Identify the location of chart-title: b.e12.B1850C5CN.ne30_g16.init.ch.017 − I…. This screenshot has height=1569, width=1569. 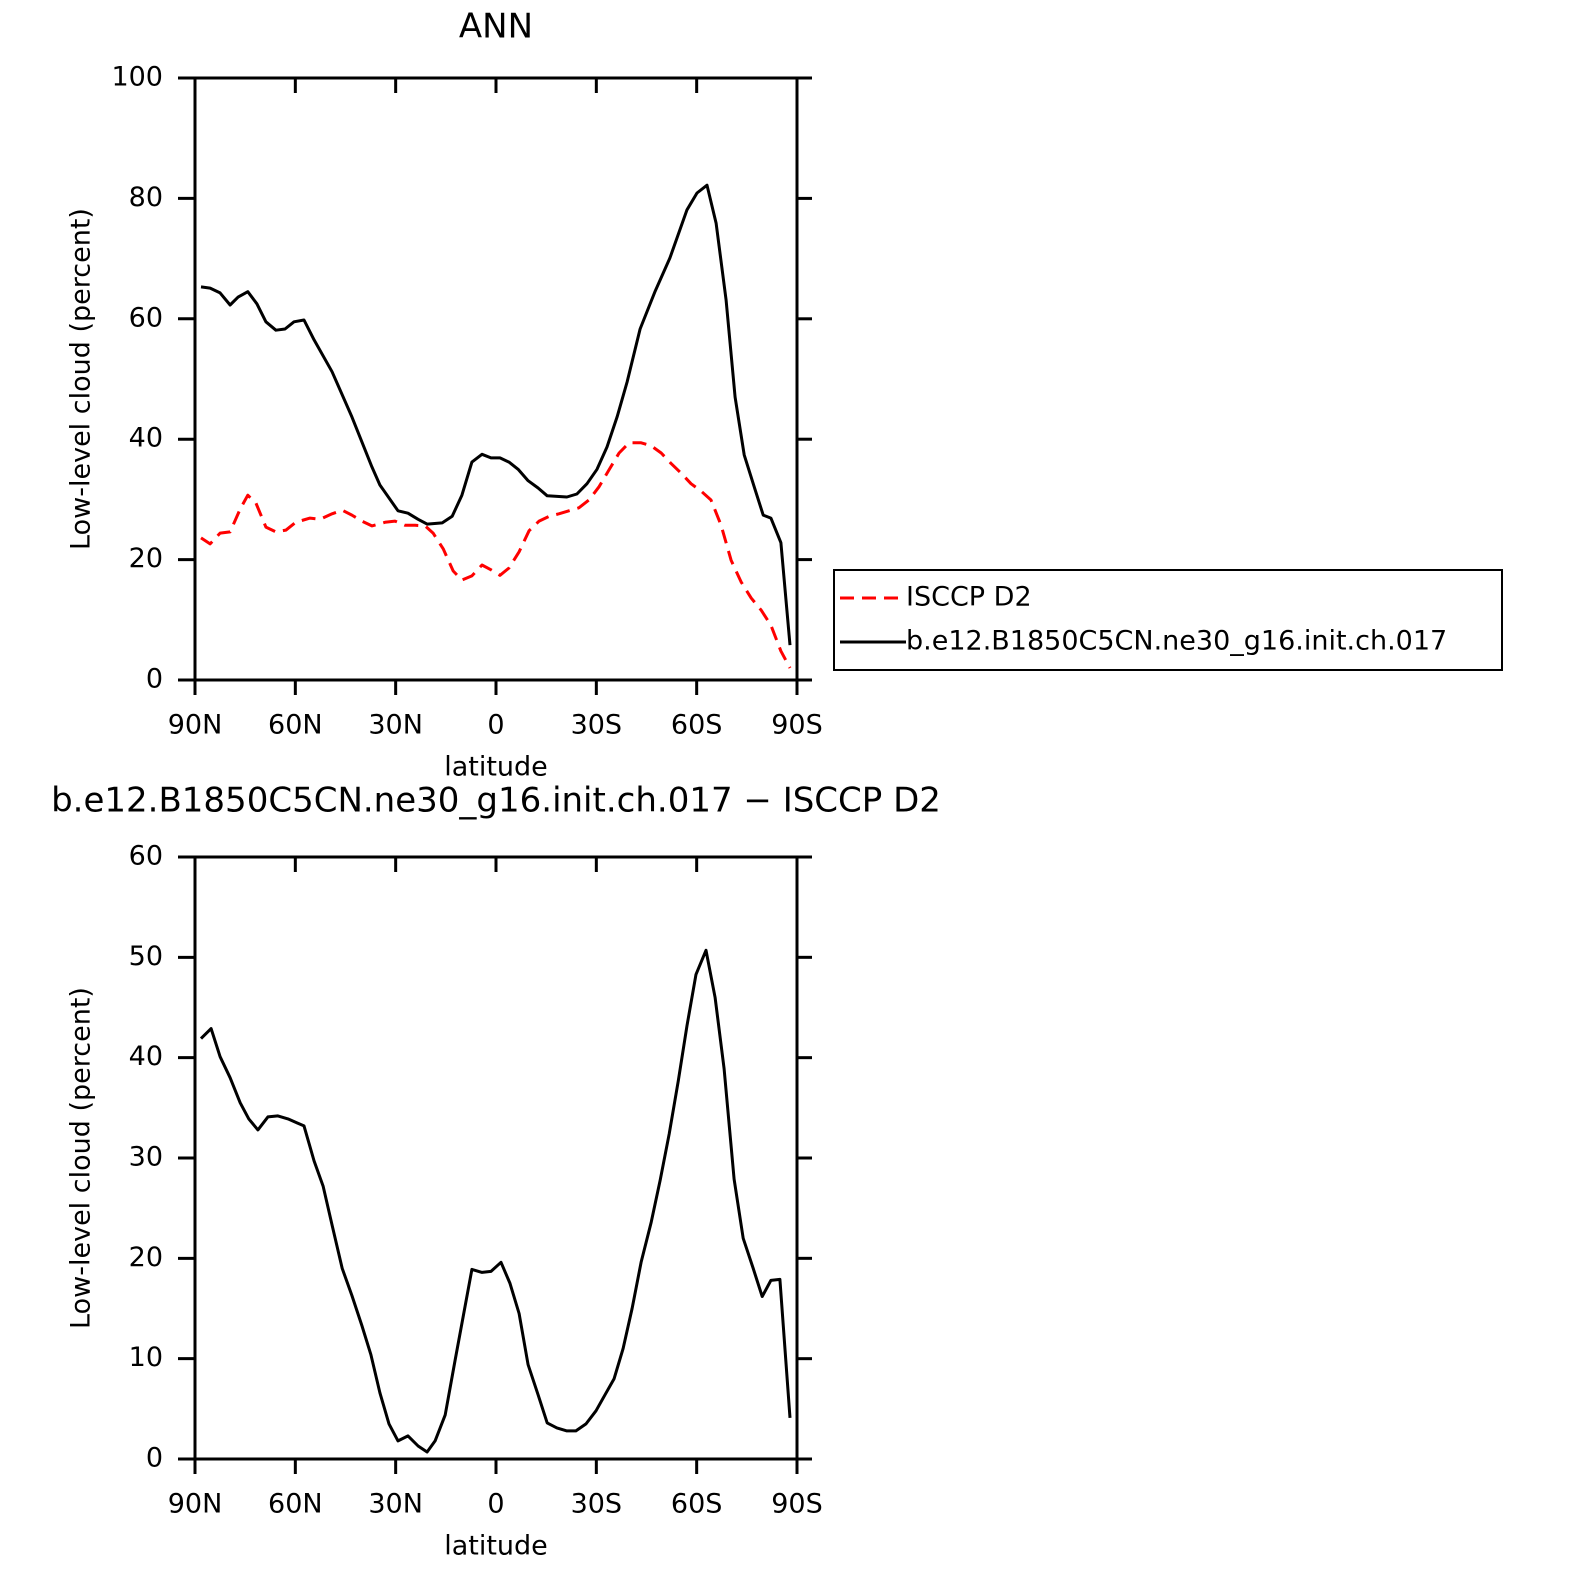
(496, 801).